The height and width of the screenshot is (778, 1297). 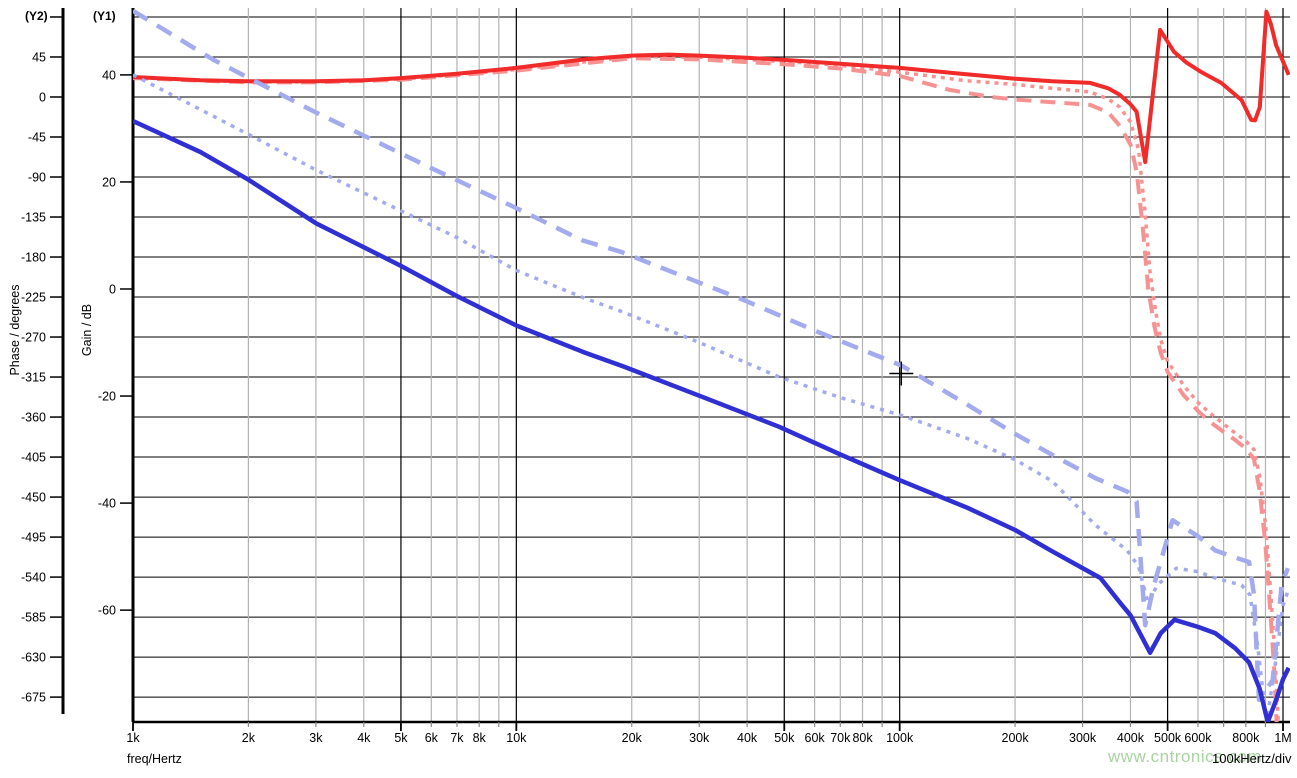 What do you see at coordinates (747, 738) in the screenshot?
I see `x-tick-label: 40k` at bounding box center [747, 738].